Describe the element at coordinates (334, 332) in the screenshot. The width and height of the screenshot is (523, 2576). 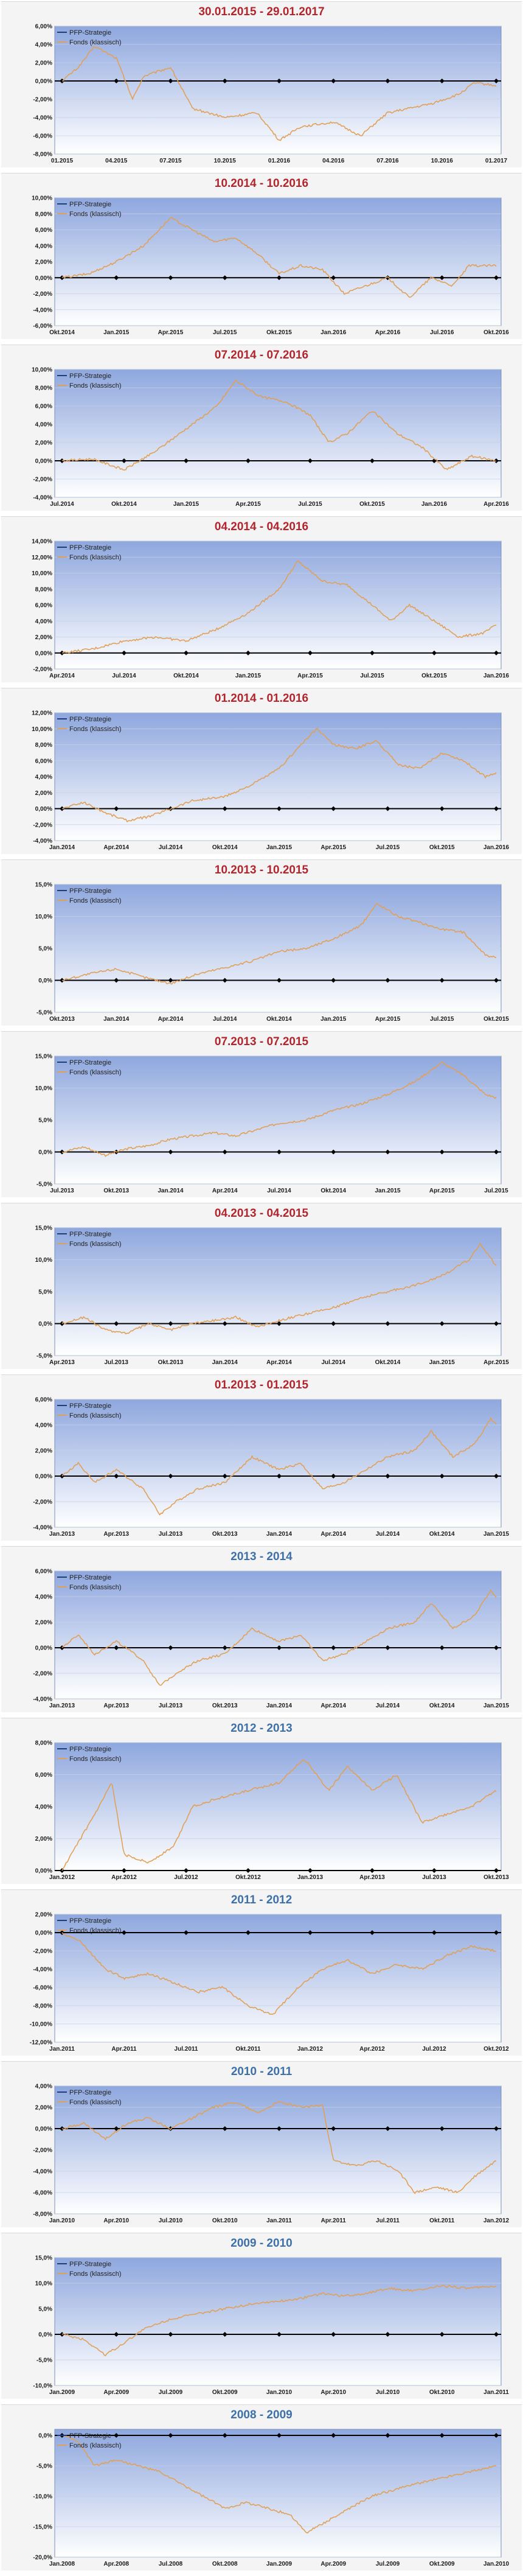
I see `x-tick-label: Jan.2016` at that location.